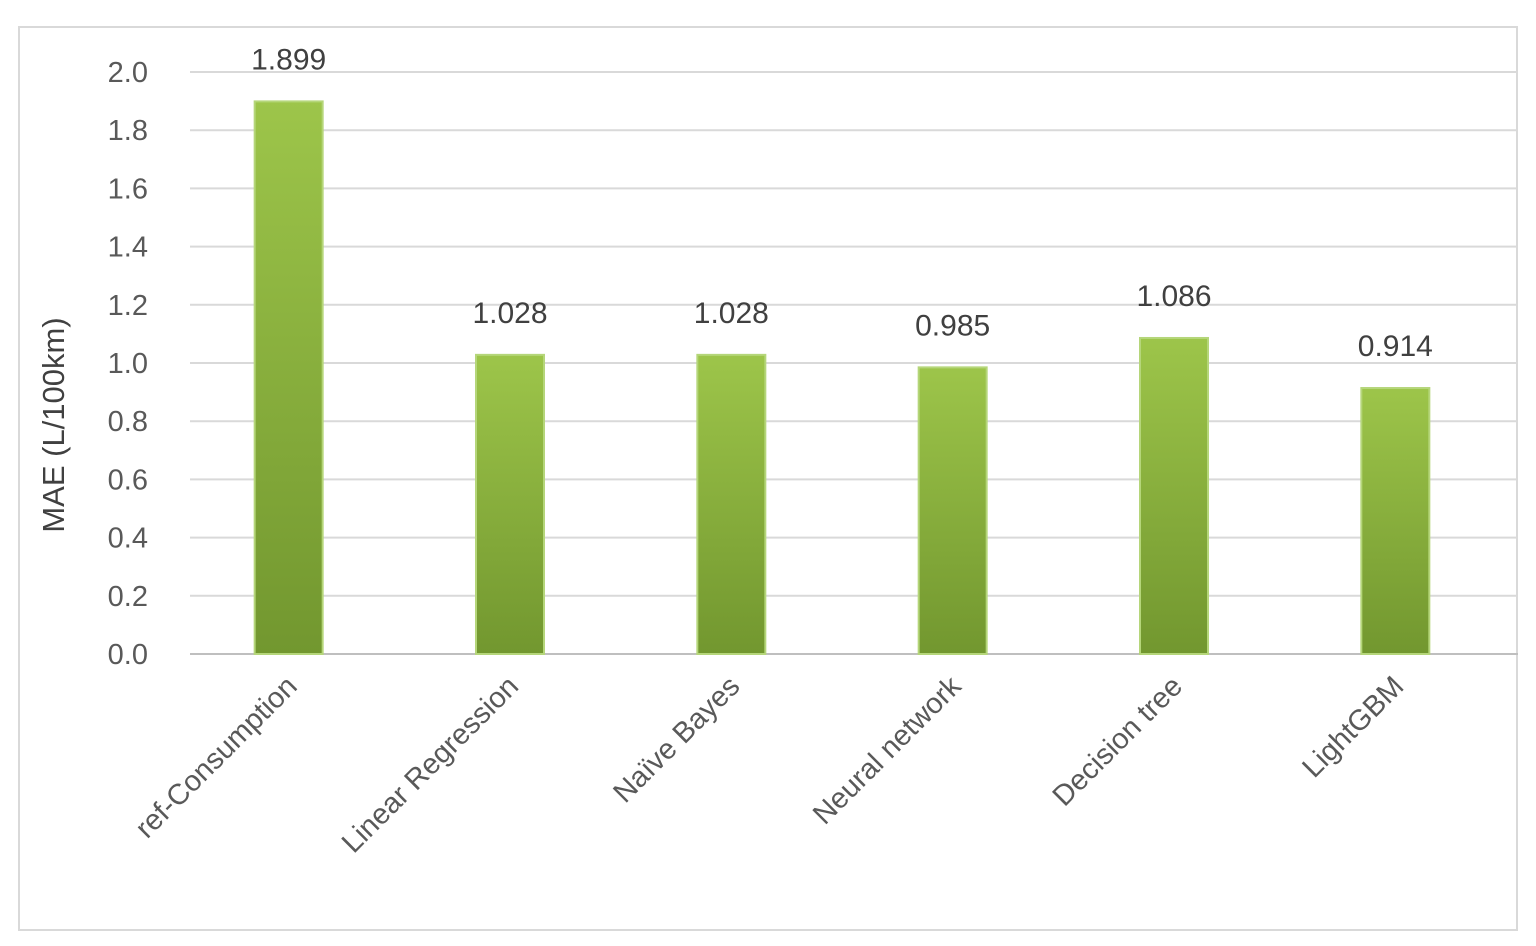  What do you see at coordinates (128, 422) in the screenshot?
I see `y-tick-label: 0.8` at bounding box center [128, 422].